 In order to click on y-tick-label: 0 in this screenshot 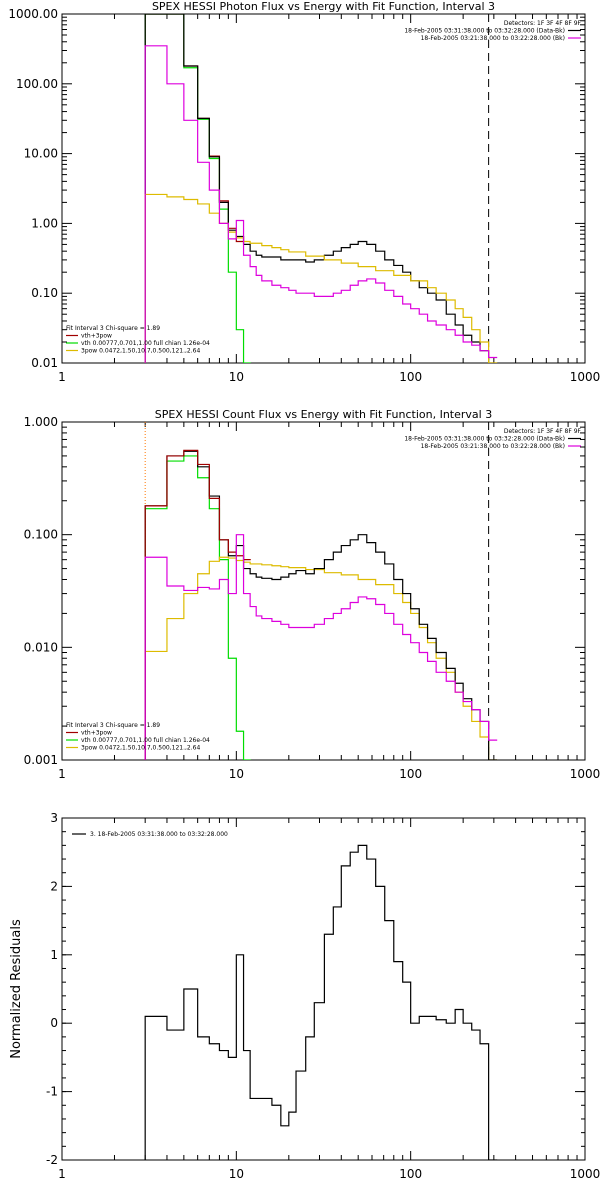, I will do `click(54, 1023)`.